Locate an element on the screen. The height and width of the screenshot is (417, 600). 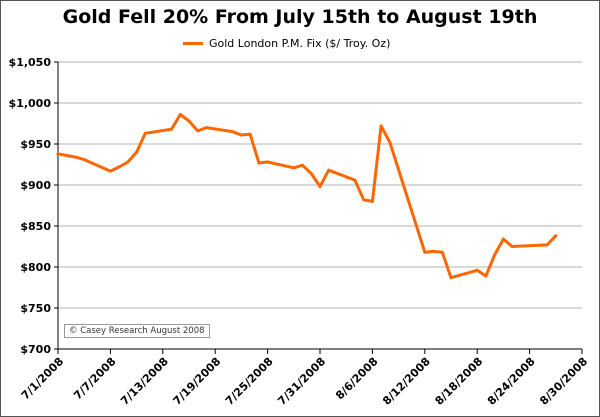
copyright-annotation: © Casey Research August 2008 is located at coordinates (137, 331).